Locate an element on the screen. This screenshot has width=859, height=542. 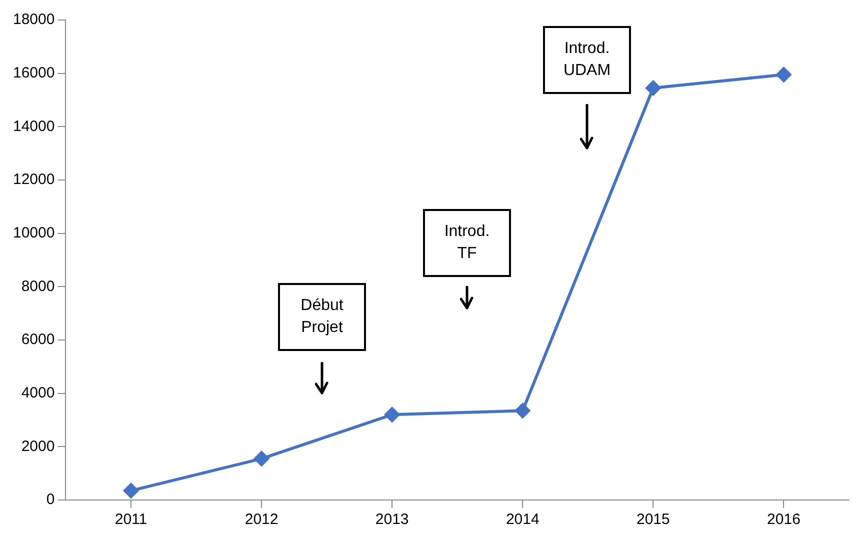
y-tick-label: 12000 is located at coordinates (33, 179).